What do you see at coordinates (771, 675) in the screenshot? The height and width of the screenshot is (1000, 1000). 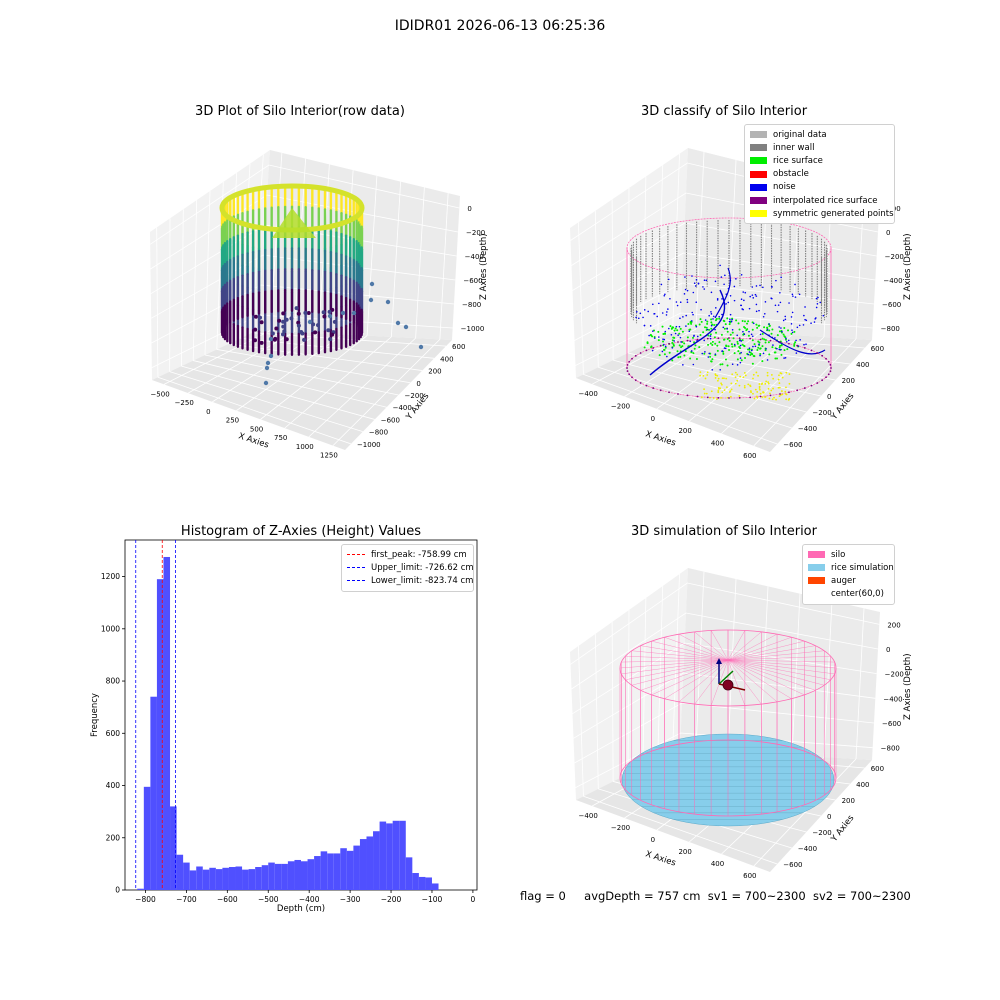 I see `silo-roof-wire` at bounding box center [771, 675].